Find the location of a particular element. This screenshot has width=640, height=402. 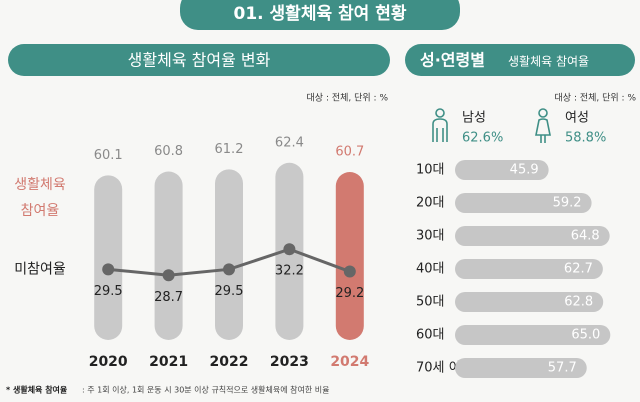

y-tick-label: 10대 is located at coordinates (430, 170).